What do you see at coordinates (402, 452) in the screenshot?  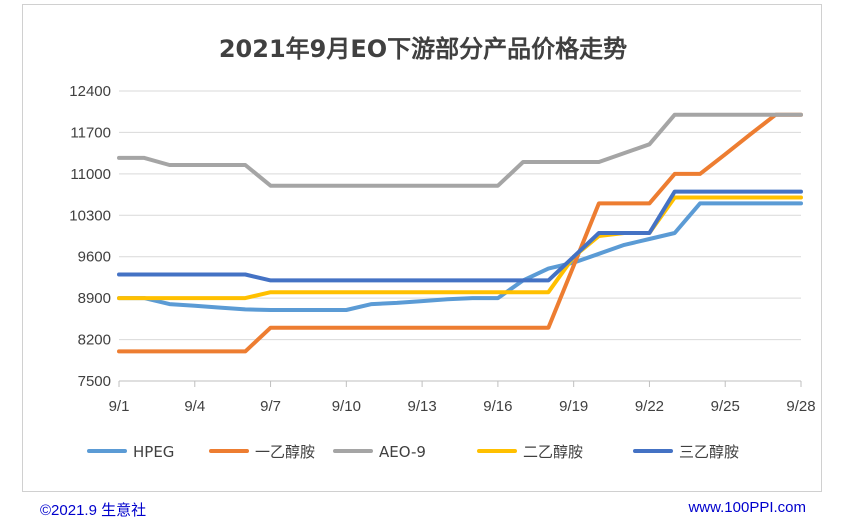 I see `legend-label: AEO-9` at bounding box center [402, 452].